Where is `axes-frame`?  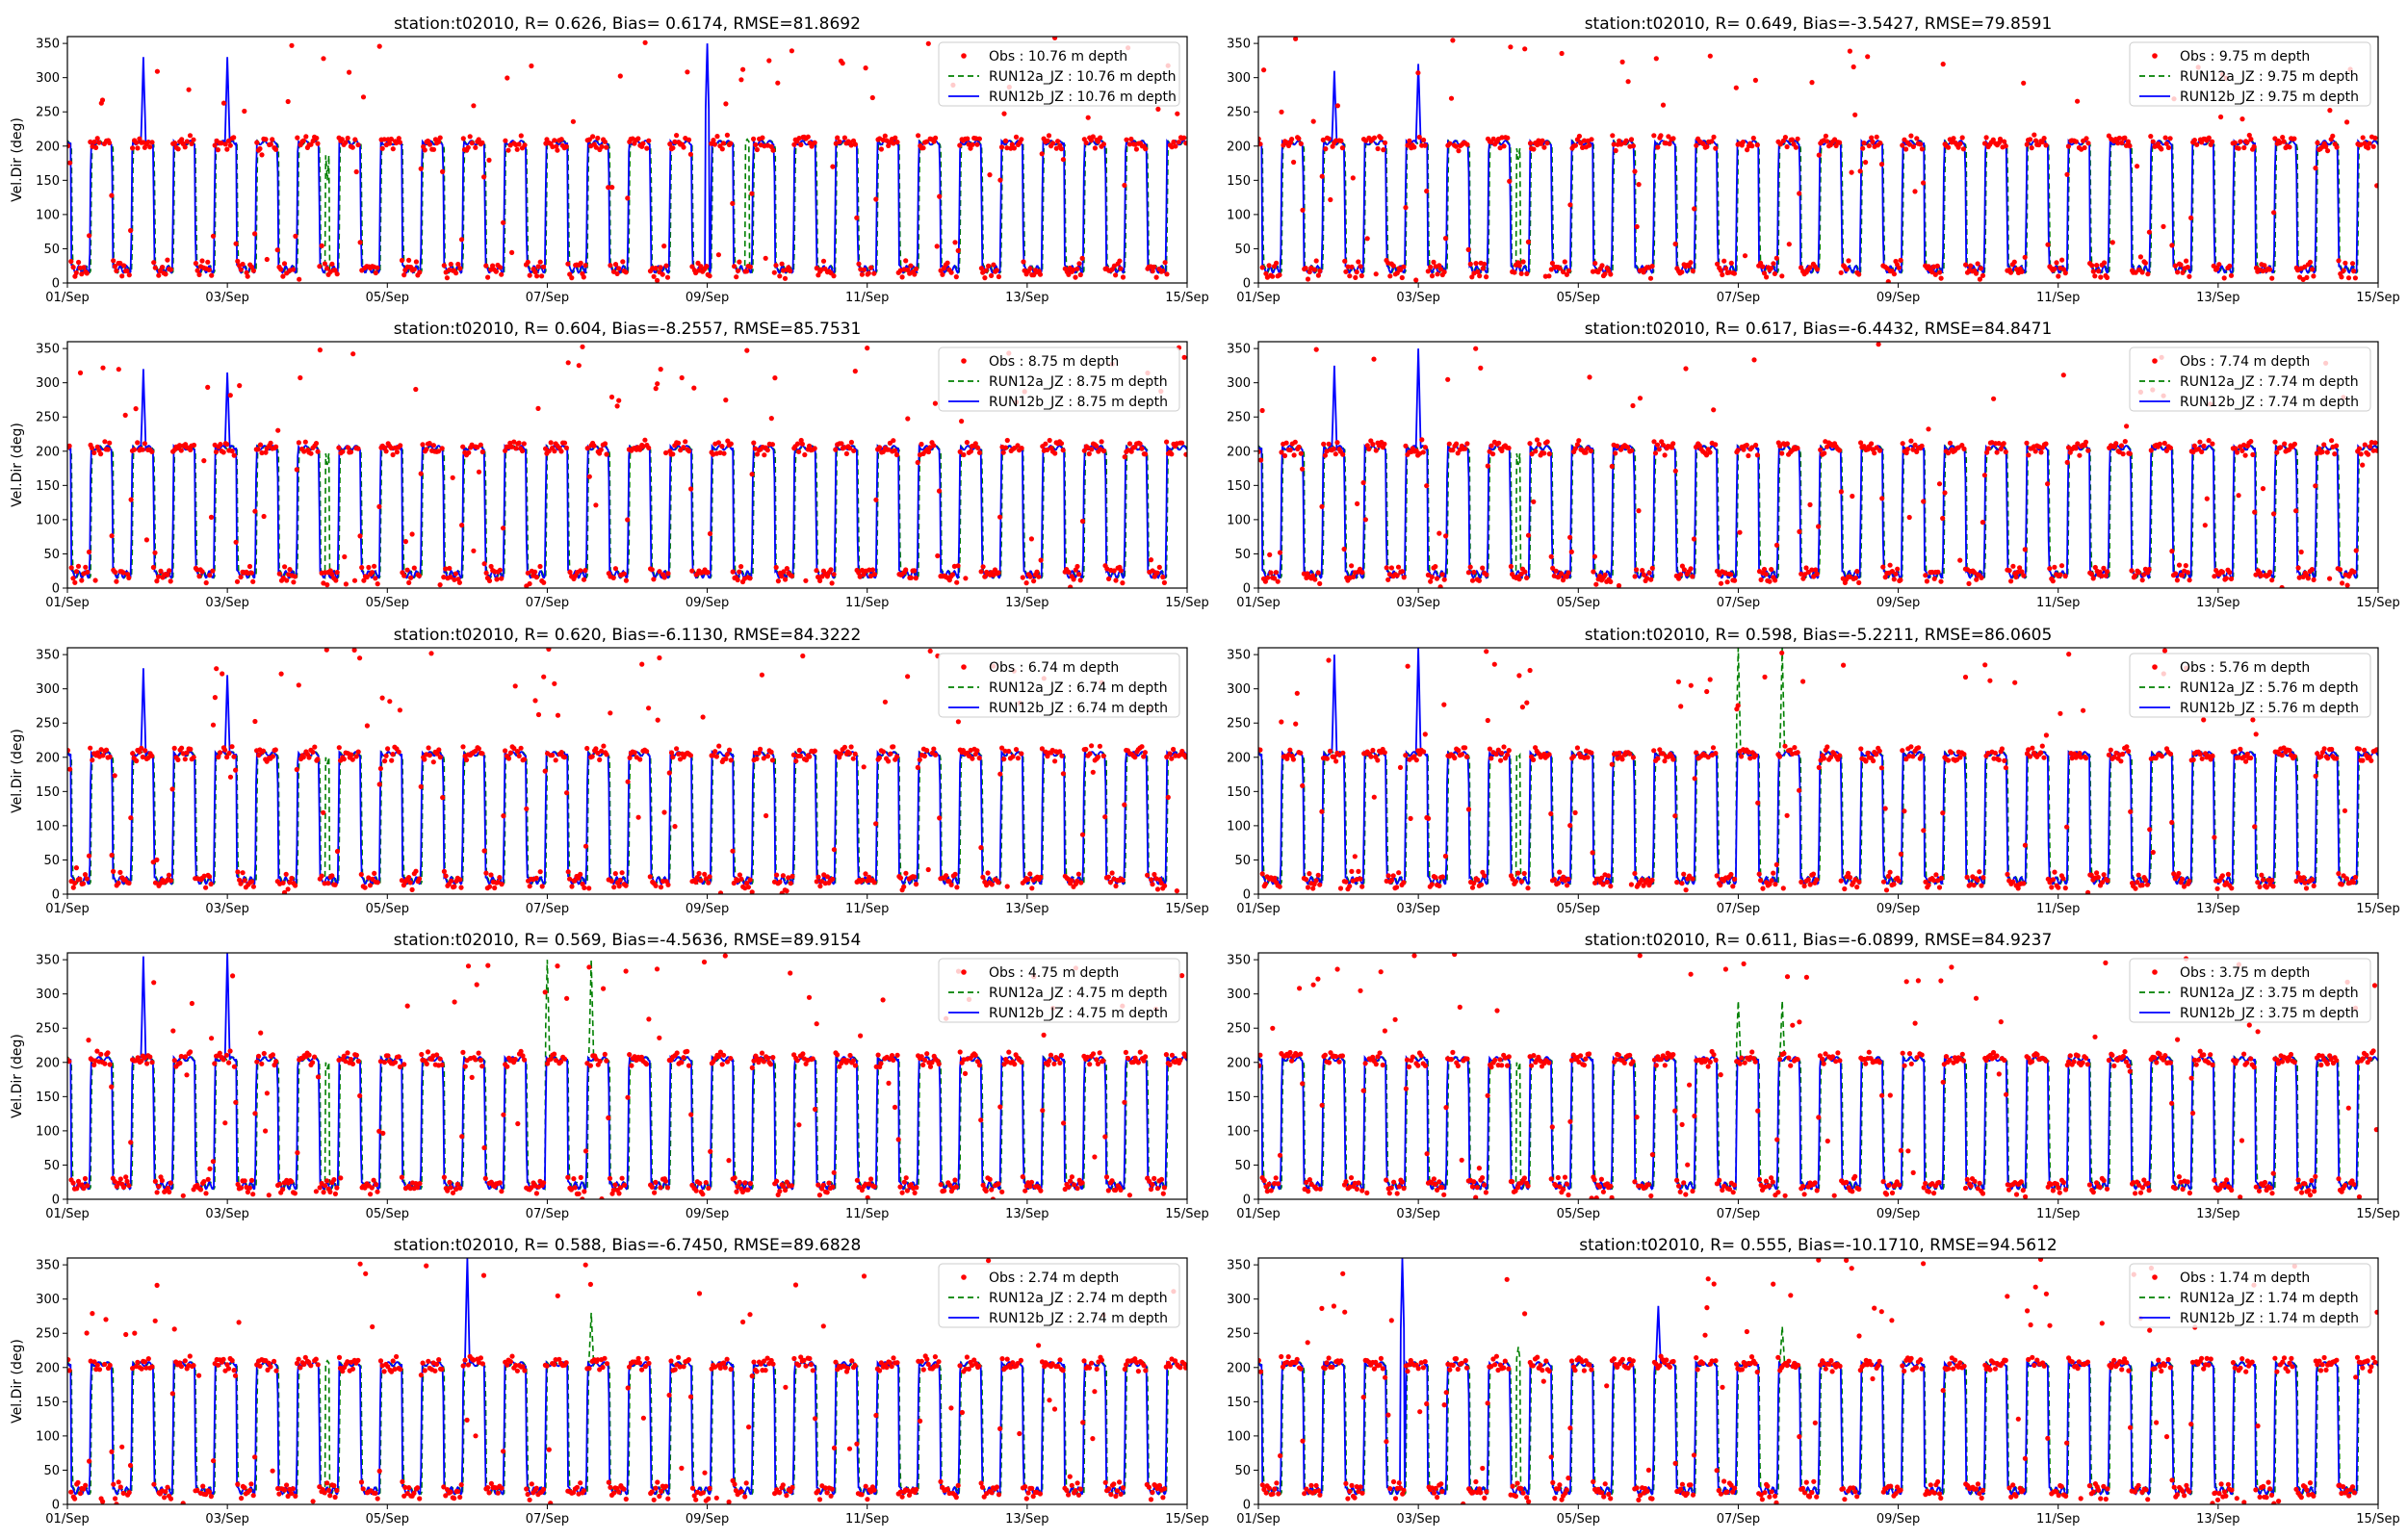 axes-frame is located at coordinates (627, 1076).